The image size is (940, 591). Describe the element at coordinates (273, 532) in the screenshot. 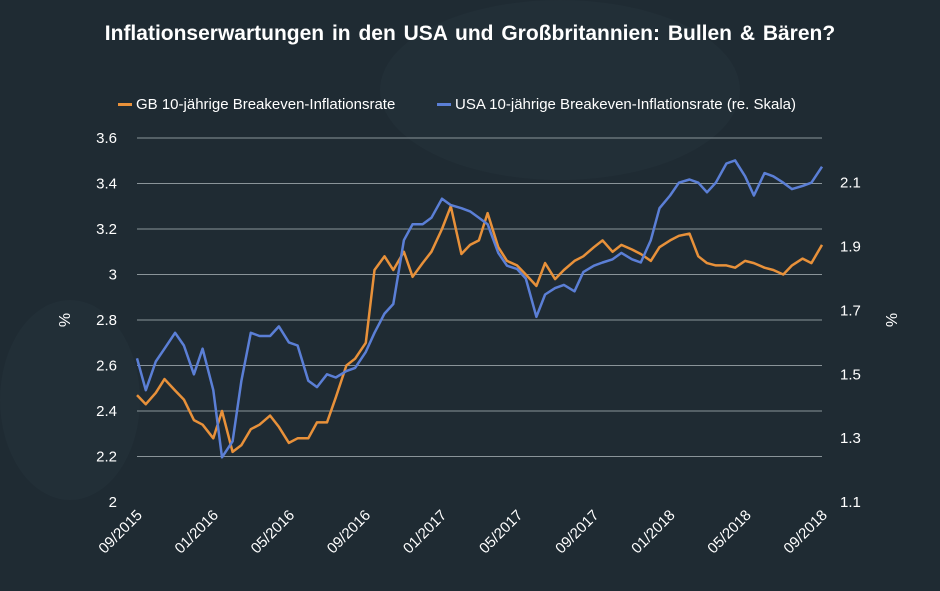

I see `x-tick-label: 05/2016` at that location.